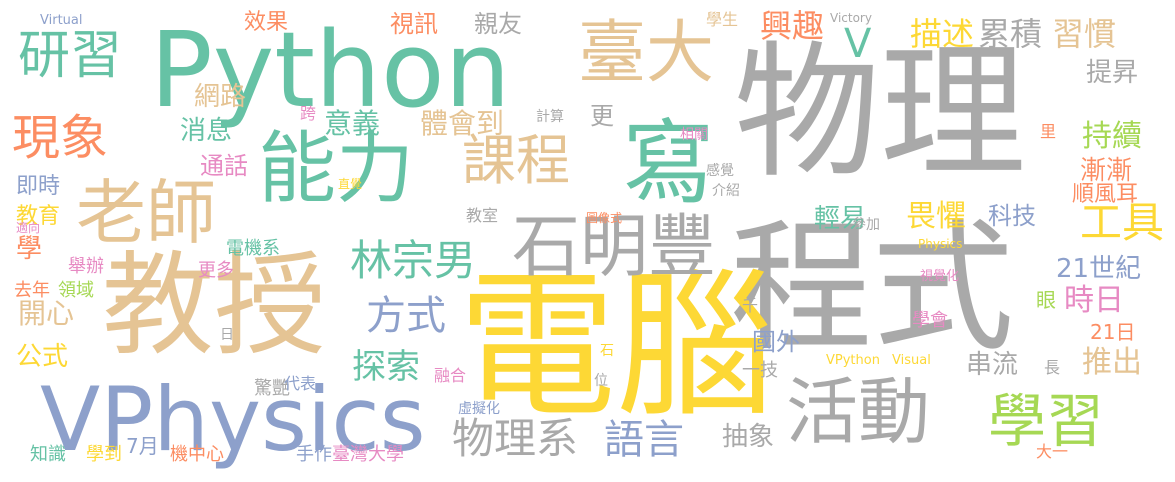  Describe the element at coordinates (61, 20) in the screenshot. I see `word-virtual: Virtual` at that location.